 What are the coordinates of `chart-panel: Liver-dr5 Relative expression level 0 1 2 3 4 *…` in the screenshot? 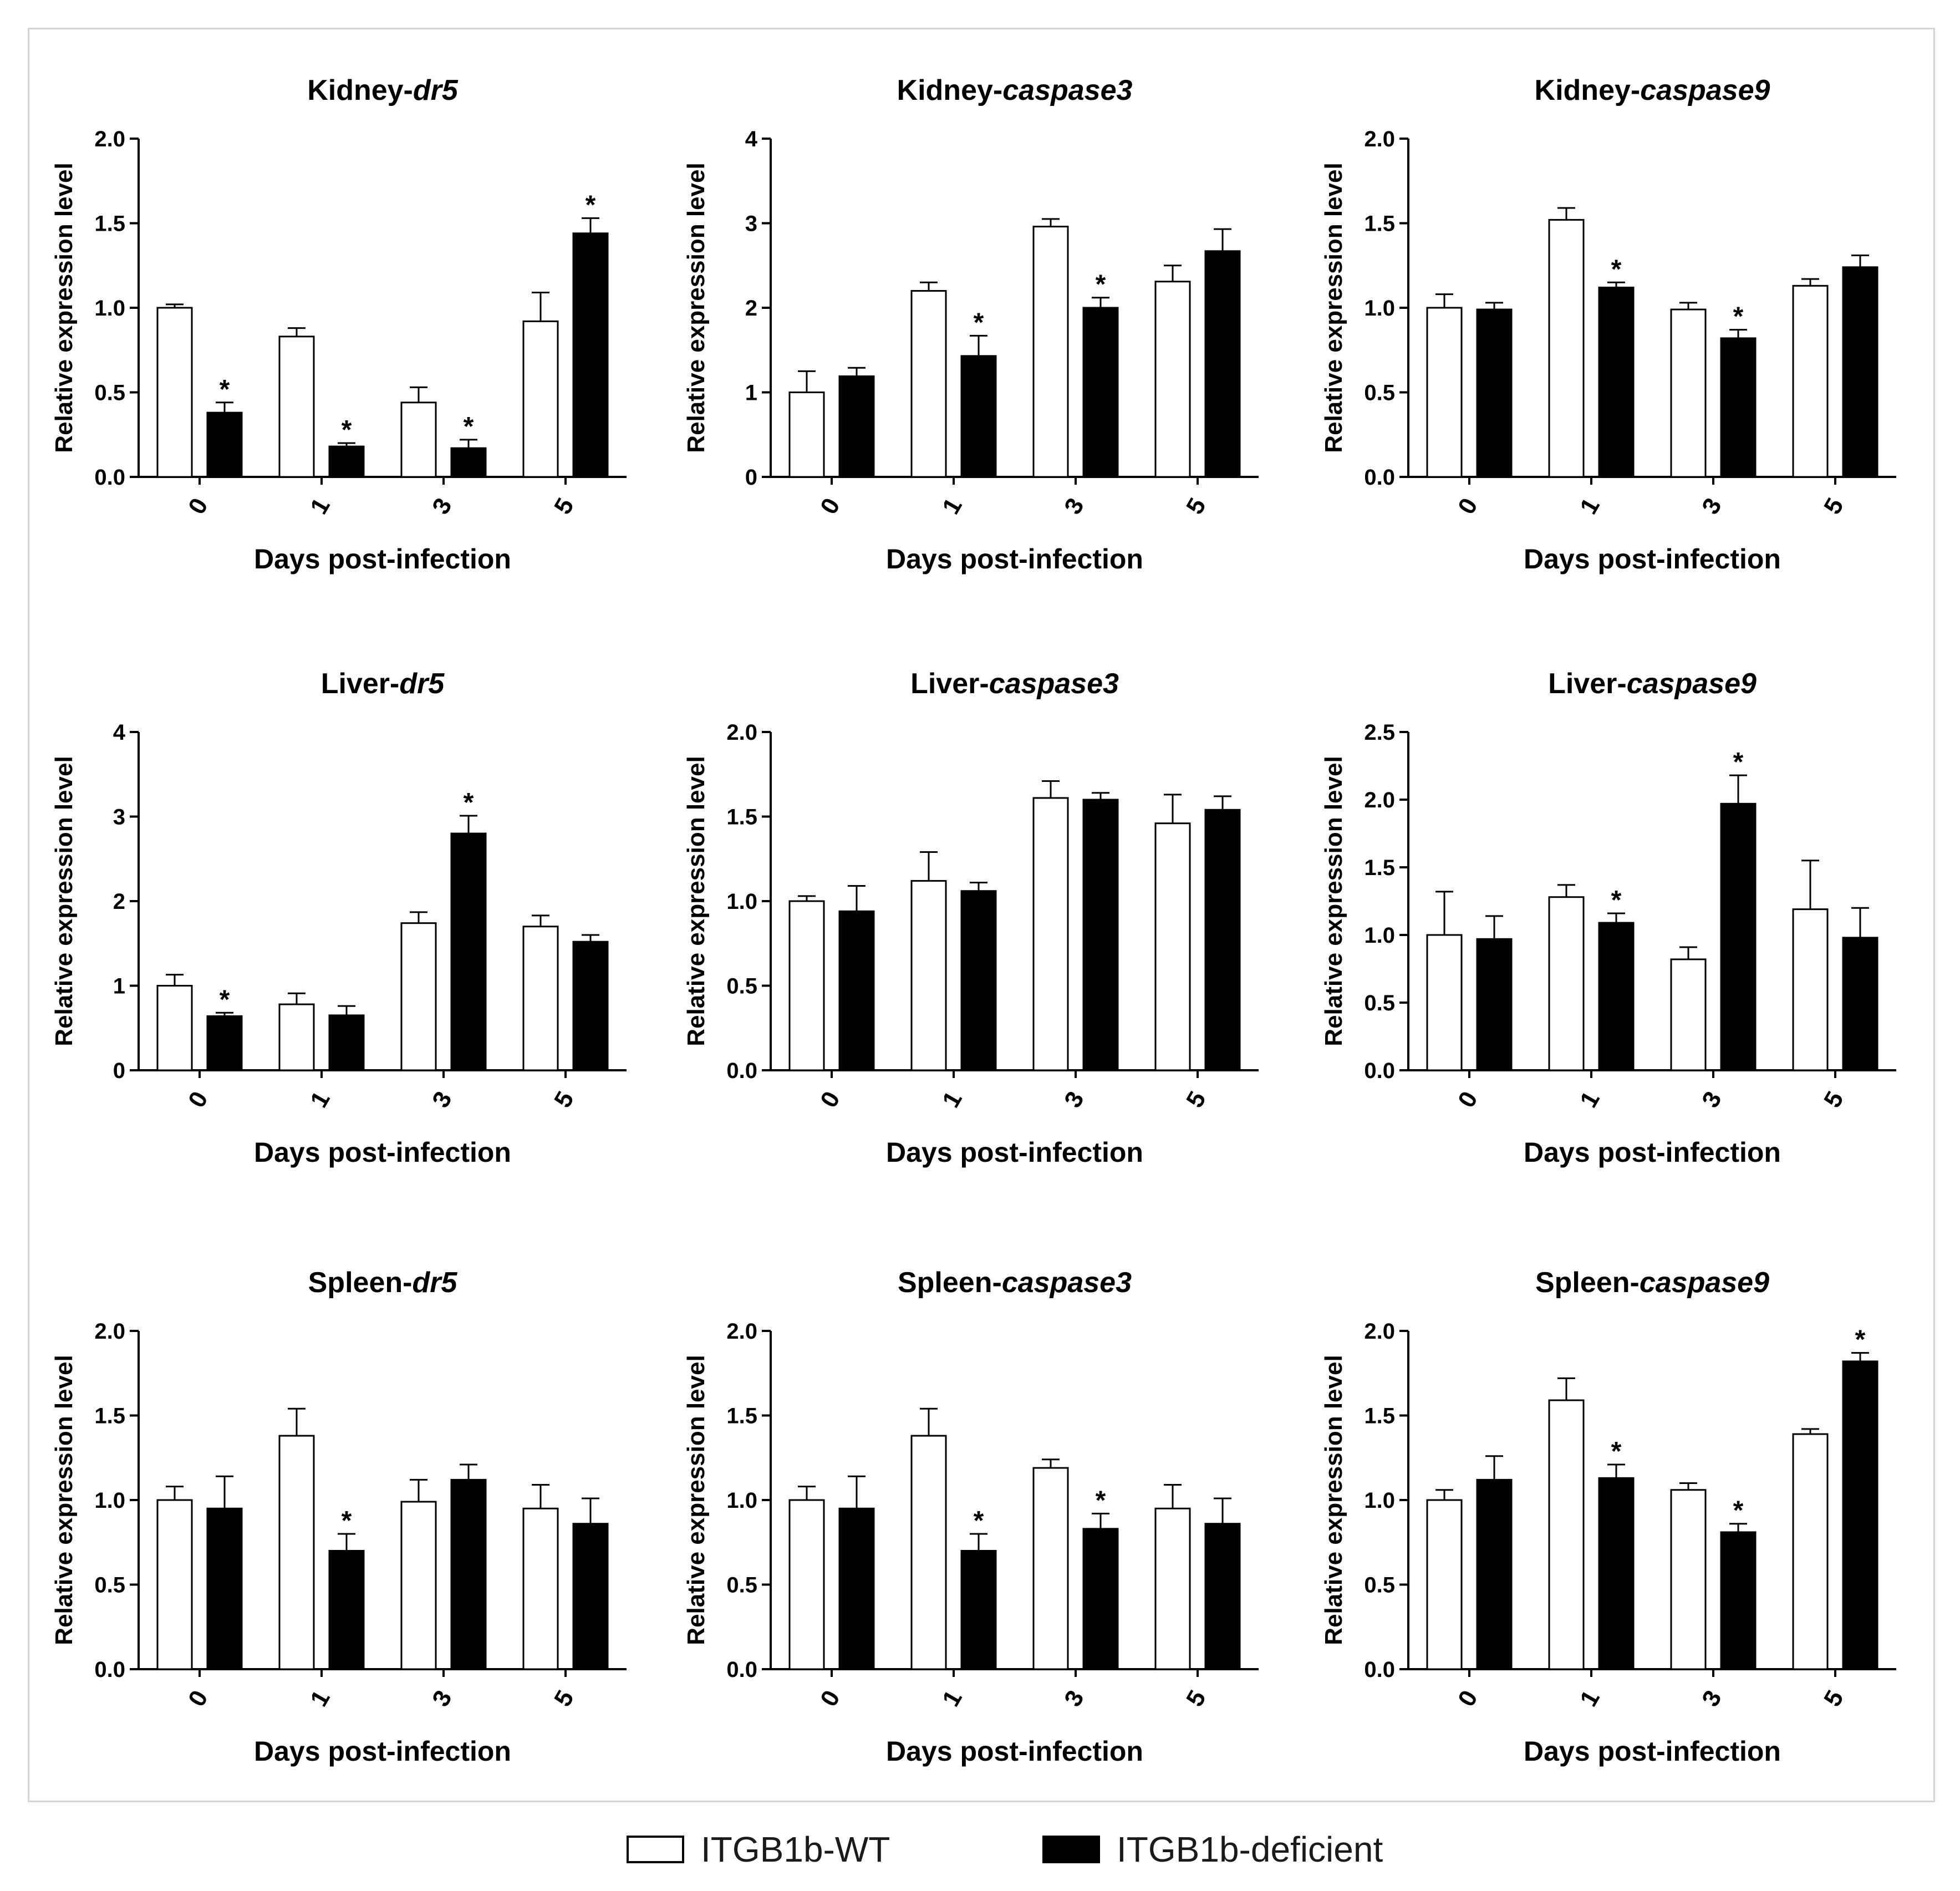 It's located at (338, 918).